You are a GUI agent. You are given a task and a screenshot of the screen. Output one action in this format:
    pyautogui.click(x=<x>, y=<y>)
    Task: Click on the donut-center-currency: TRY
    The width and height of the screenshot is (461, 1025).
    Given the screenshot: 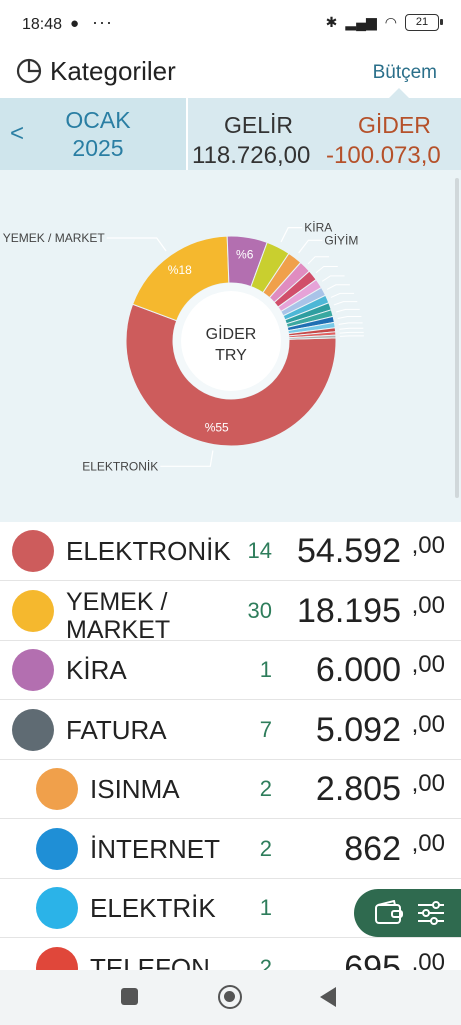 What is the action you would take?
    pyautogui.click(x=231, y=355)
    